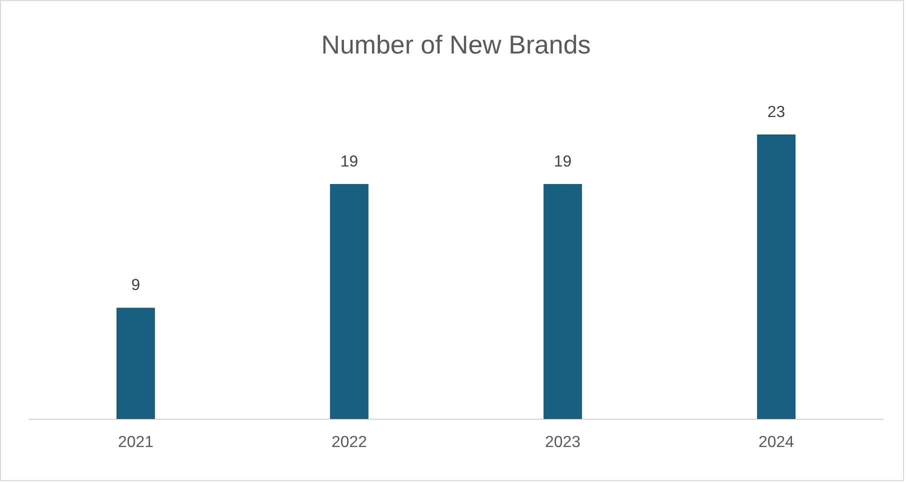 This screenshot has height=483, width=906. Describe the element at coordinates (135, 285) in the screenshot. I see `data-label: 9` at that location.